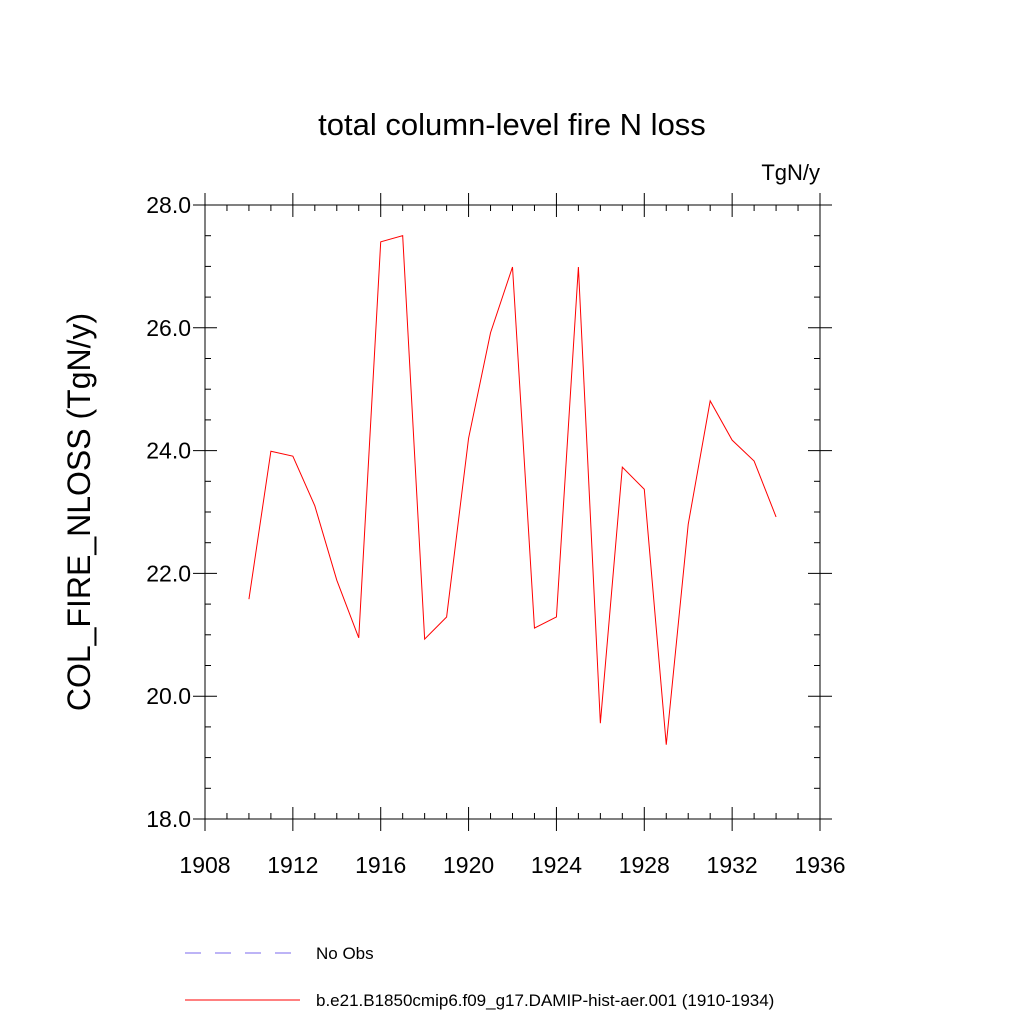  Describe the element at coordinates (512, 124) in the screenshot. I see `chart-title: total column-level fire N loss` at that location.